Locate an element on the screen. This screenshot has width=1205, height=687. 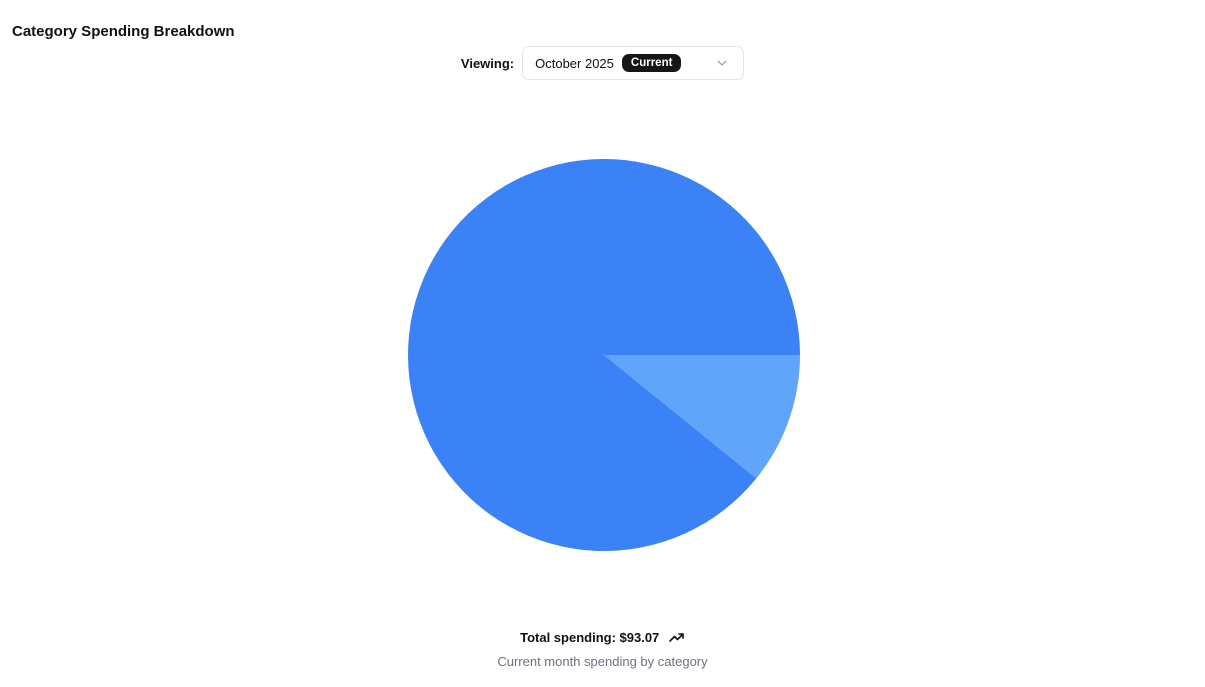
month-select: October 2025 Current is located at coordinates (633, 63).